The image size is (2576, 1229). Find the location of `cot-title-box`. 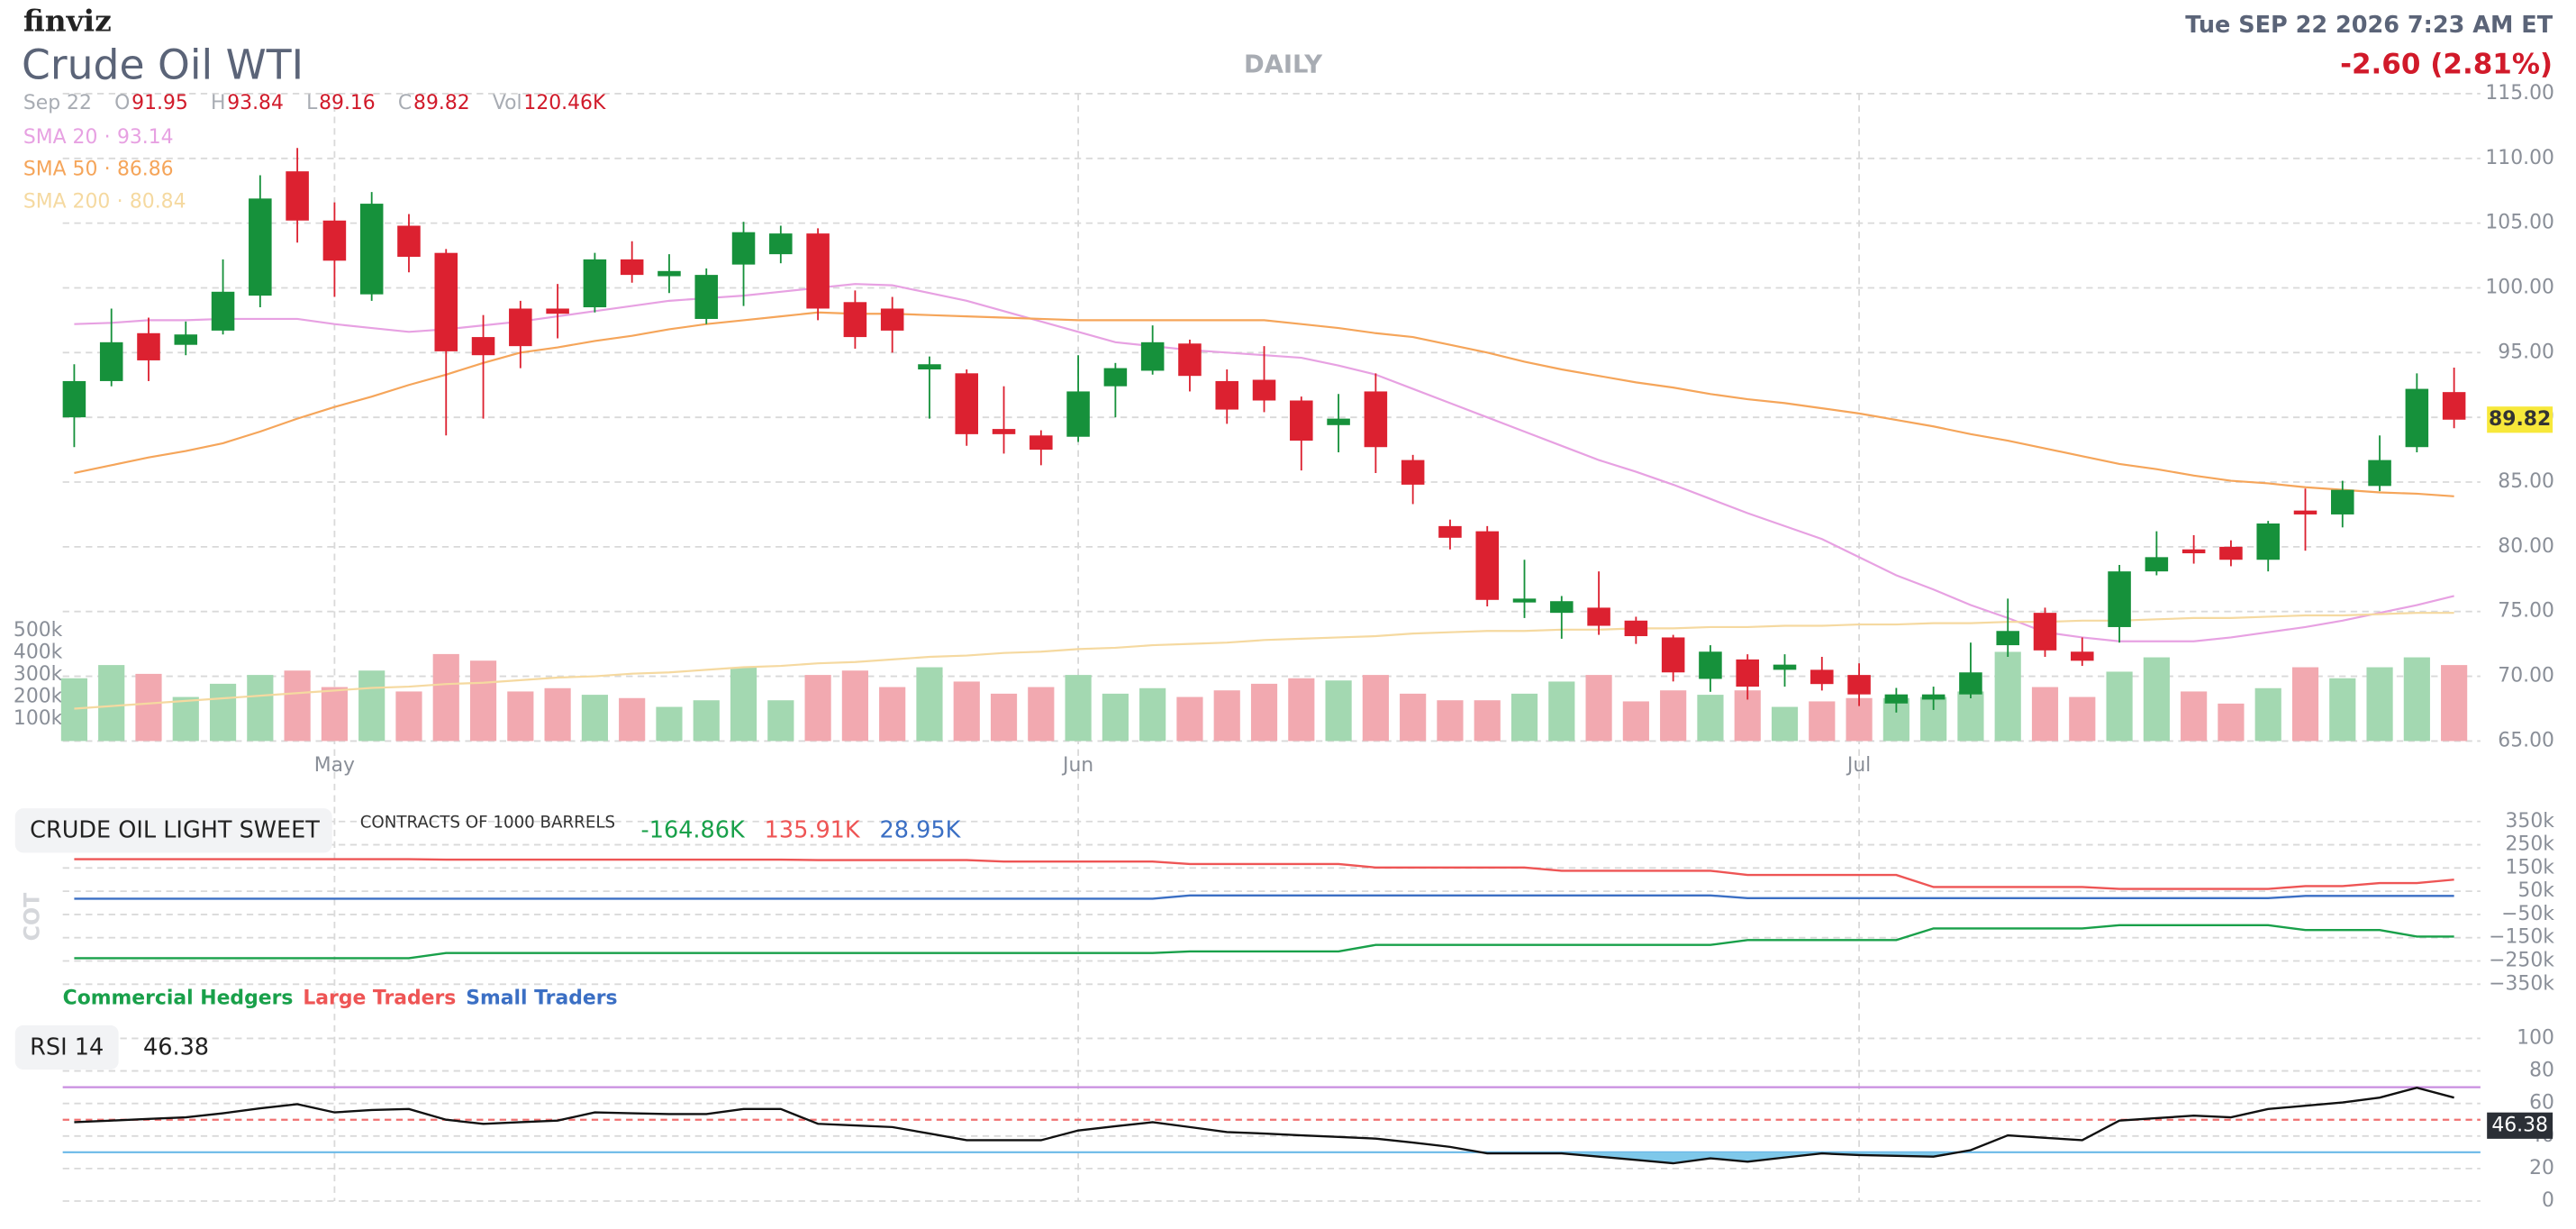

cot-title-box is located at coordinates (173, 830).